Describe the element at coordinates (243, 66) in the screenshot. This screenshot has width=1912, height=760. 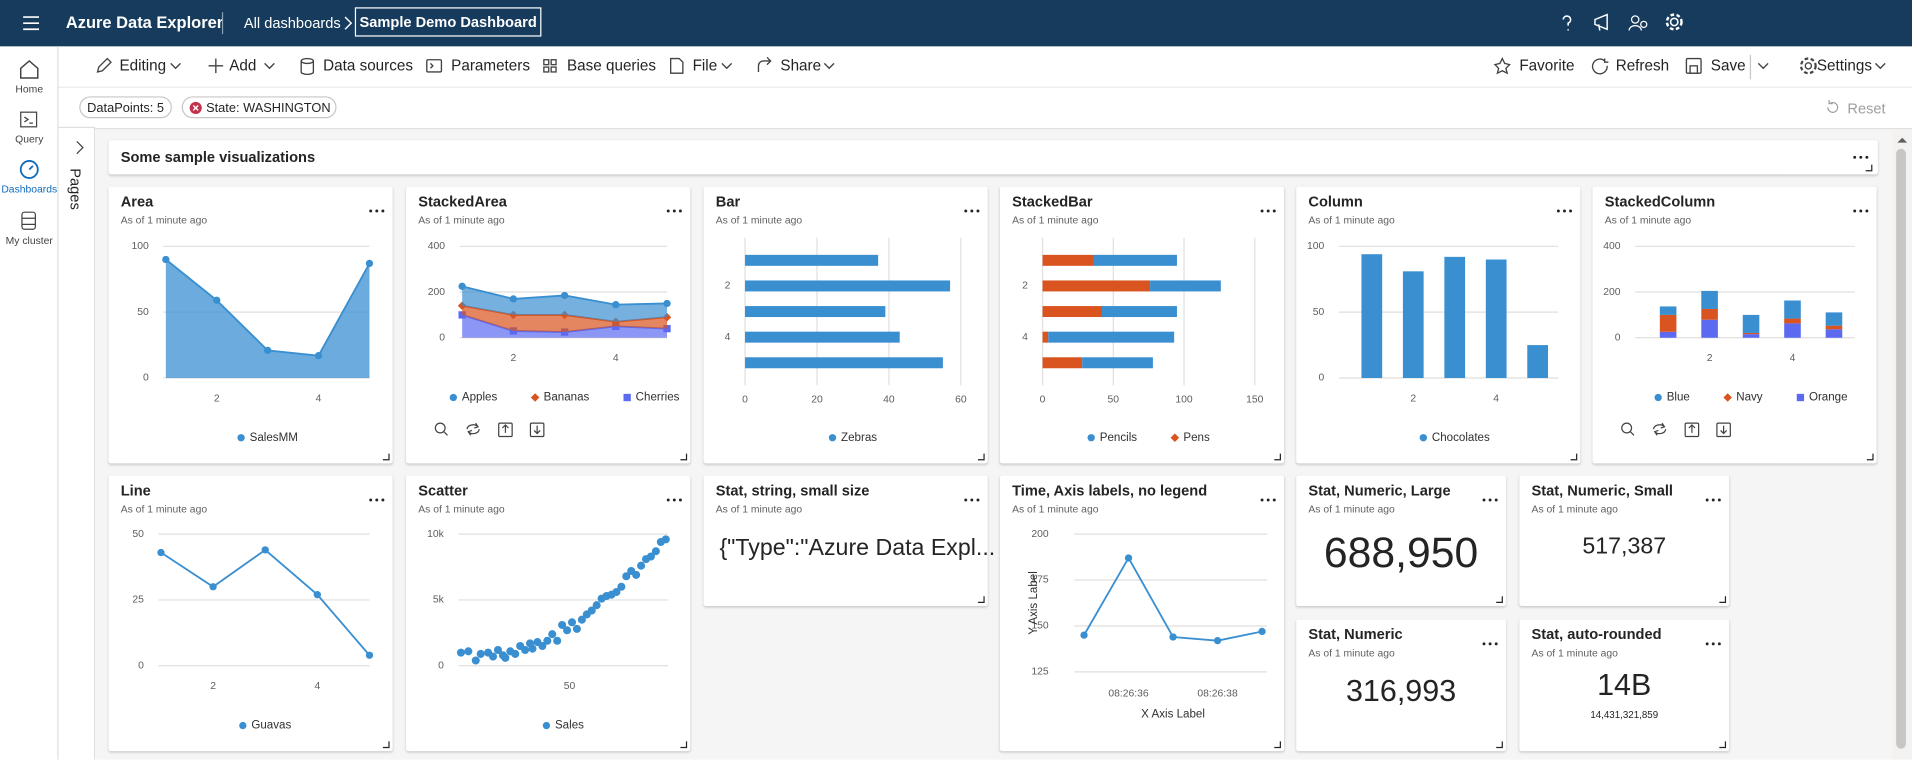
I see `toolbar-button: Add` at that location.